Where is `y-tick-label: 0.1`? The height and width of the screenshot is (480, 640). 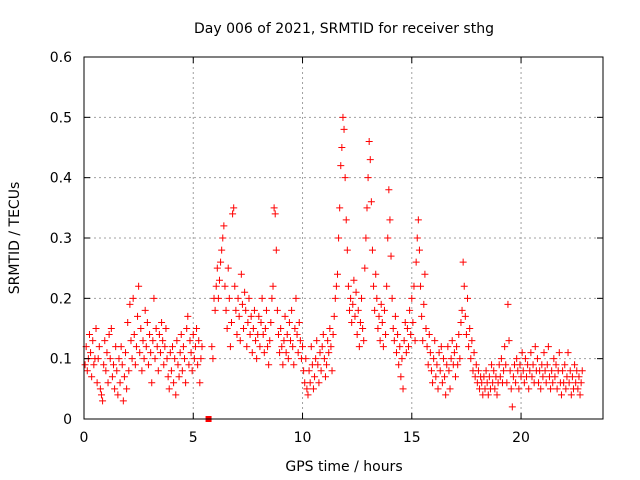 y-tick-label: 0.1 is located at coordinates (61, 360).